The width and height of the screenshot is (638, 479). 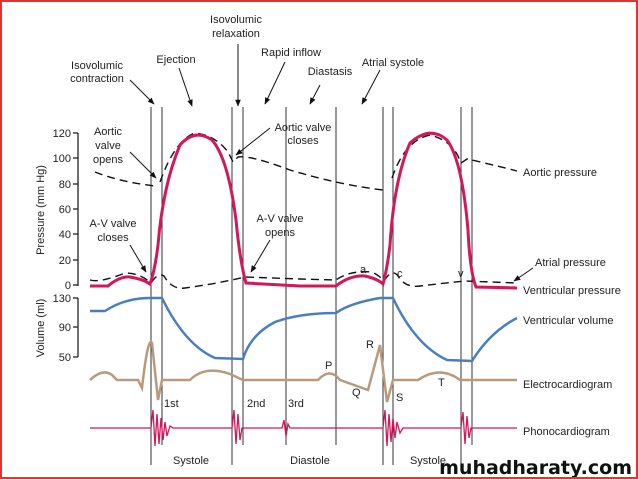 What do you see at coordinates (303, 428) in the screenshot?
I see `phonocardiogram-trace` at bounding box center [303, 428].